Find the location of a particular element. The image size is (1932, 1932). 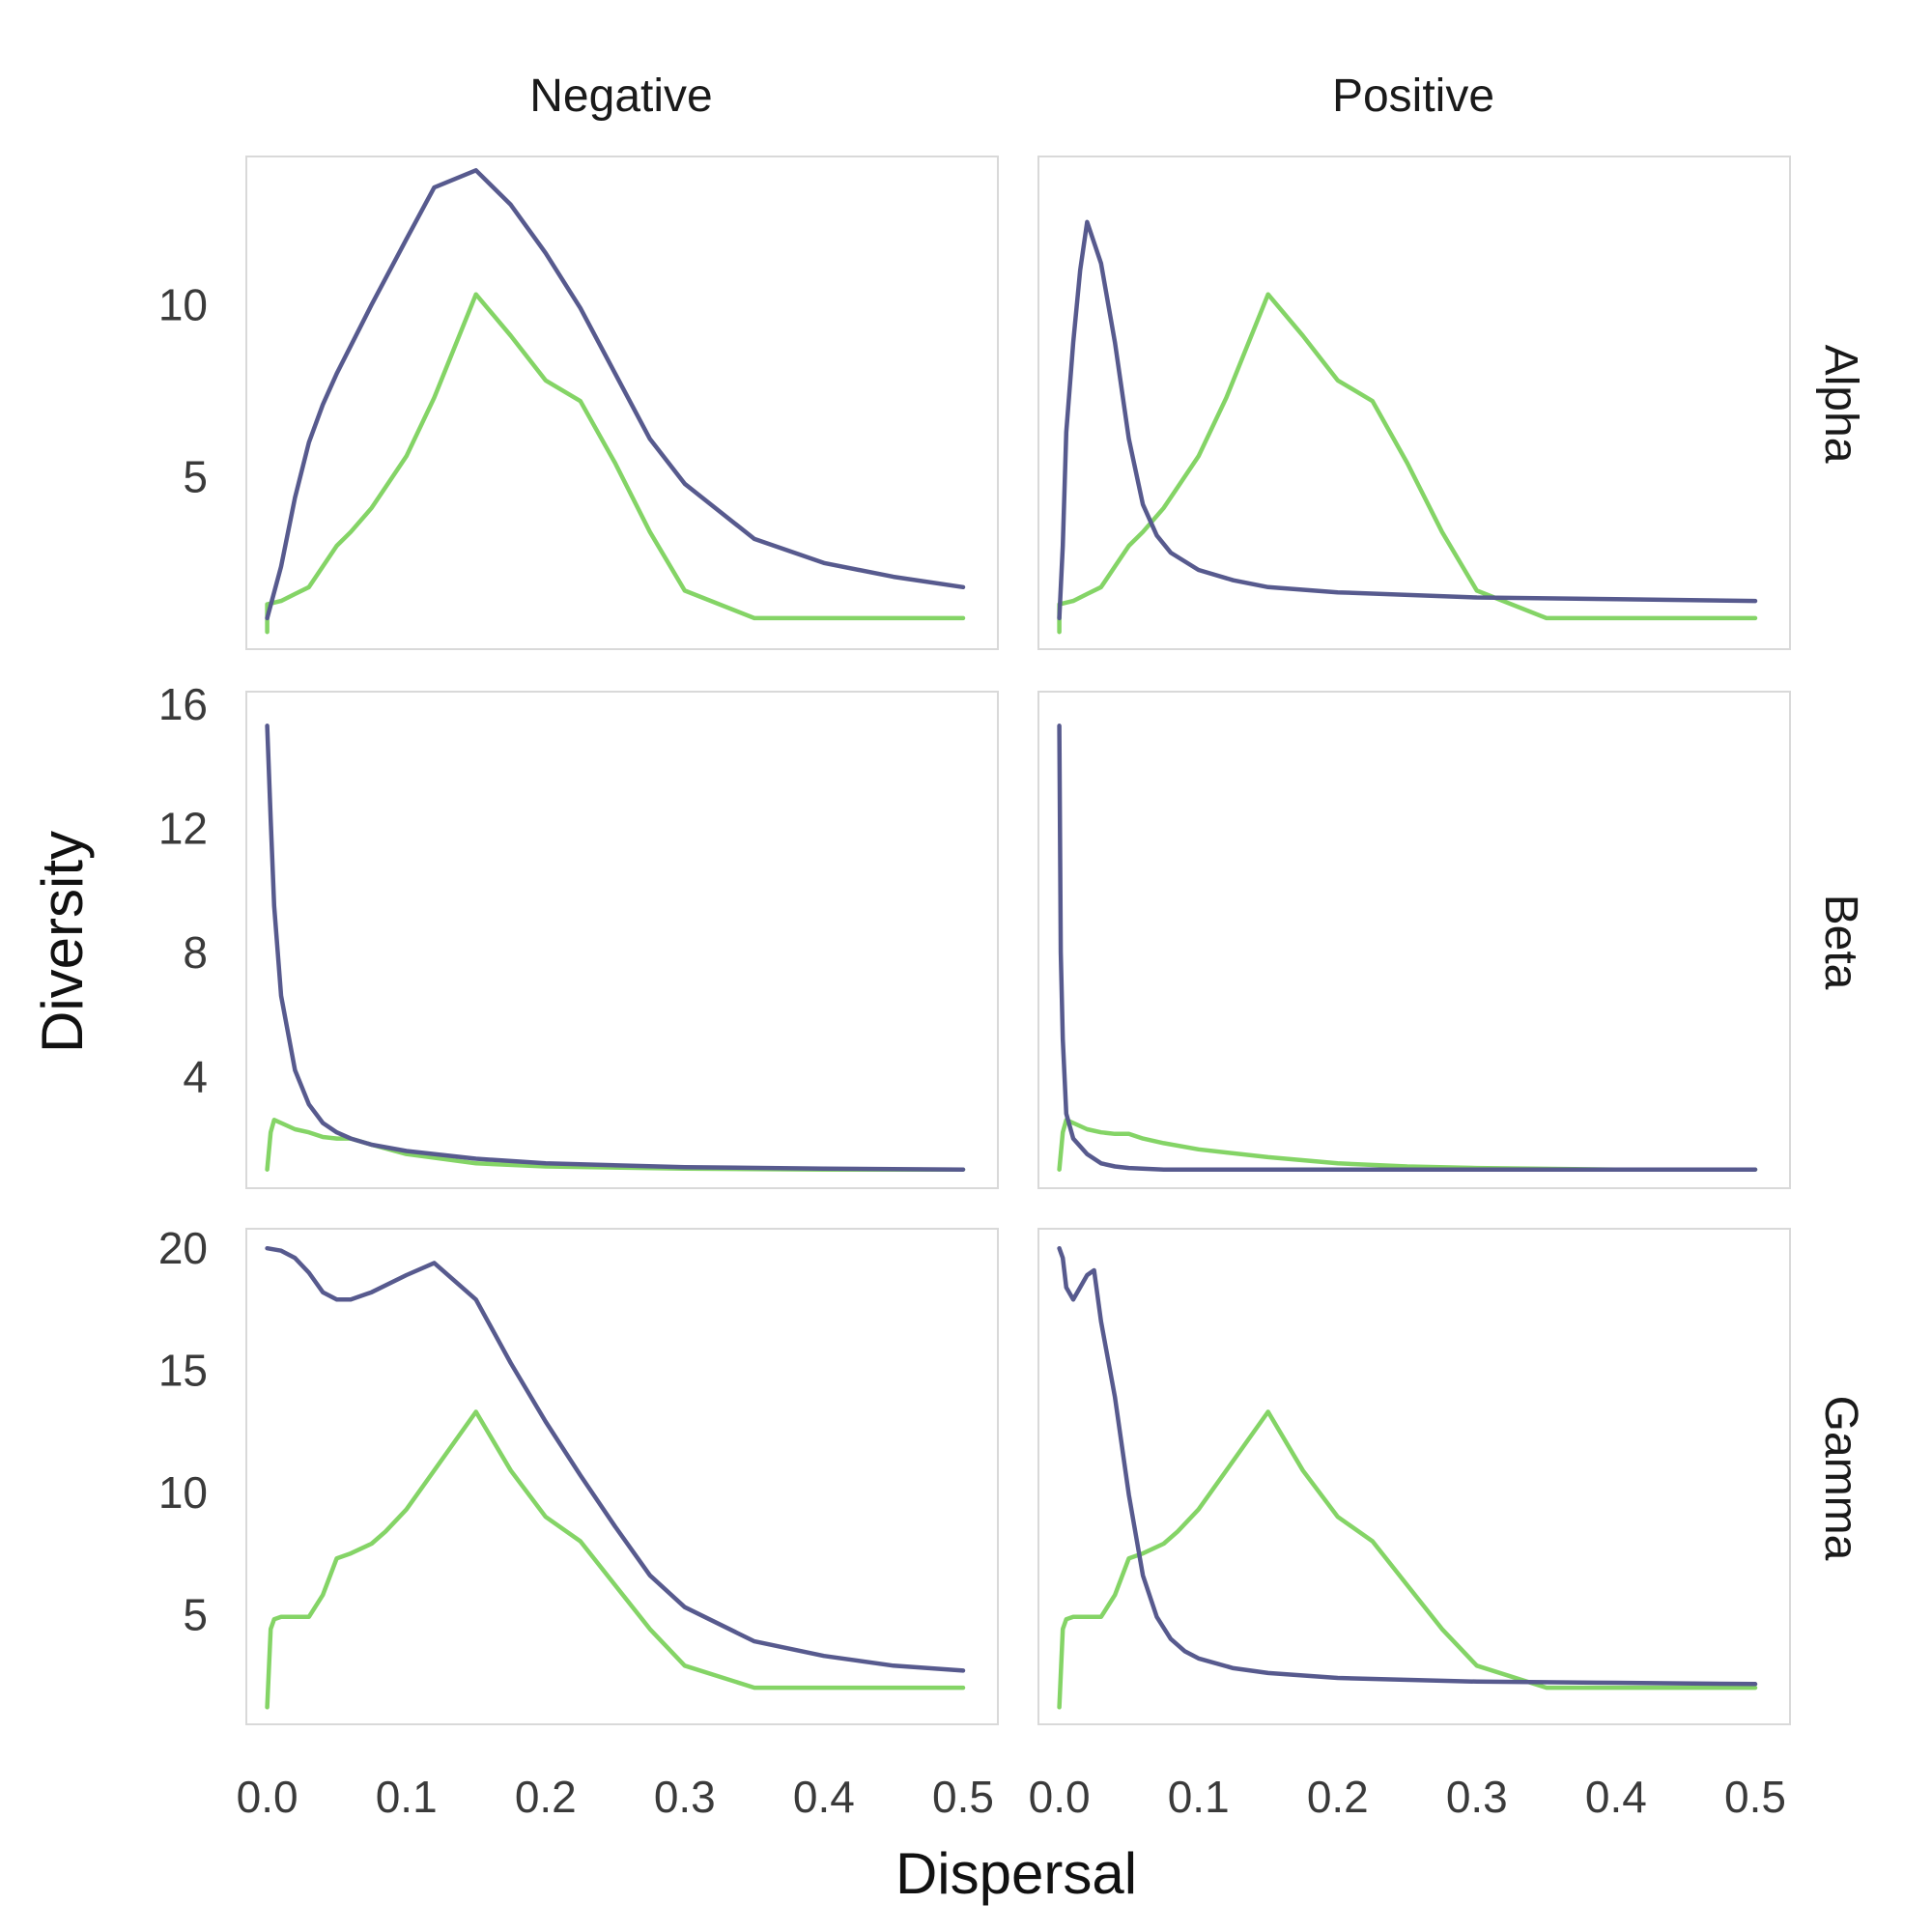

y-tick-label: 16 is located at coordinates (183, 704).